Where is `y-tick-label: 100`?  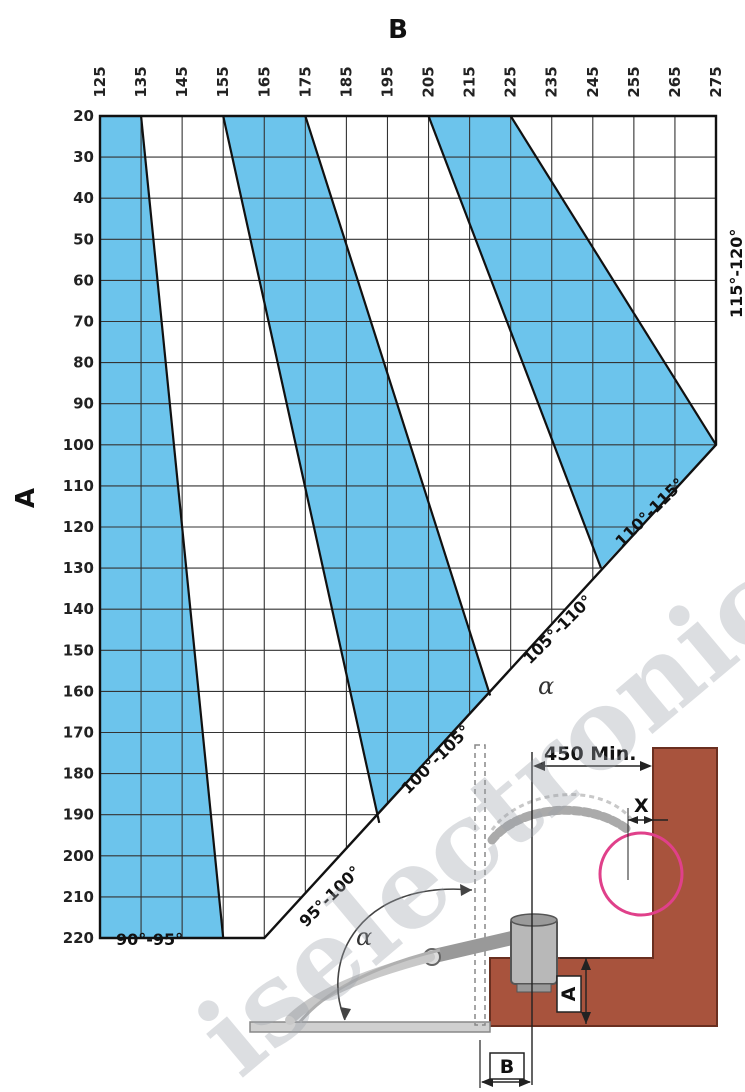
y-tick-label: 100 is located at coordinates (78, 445).